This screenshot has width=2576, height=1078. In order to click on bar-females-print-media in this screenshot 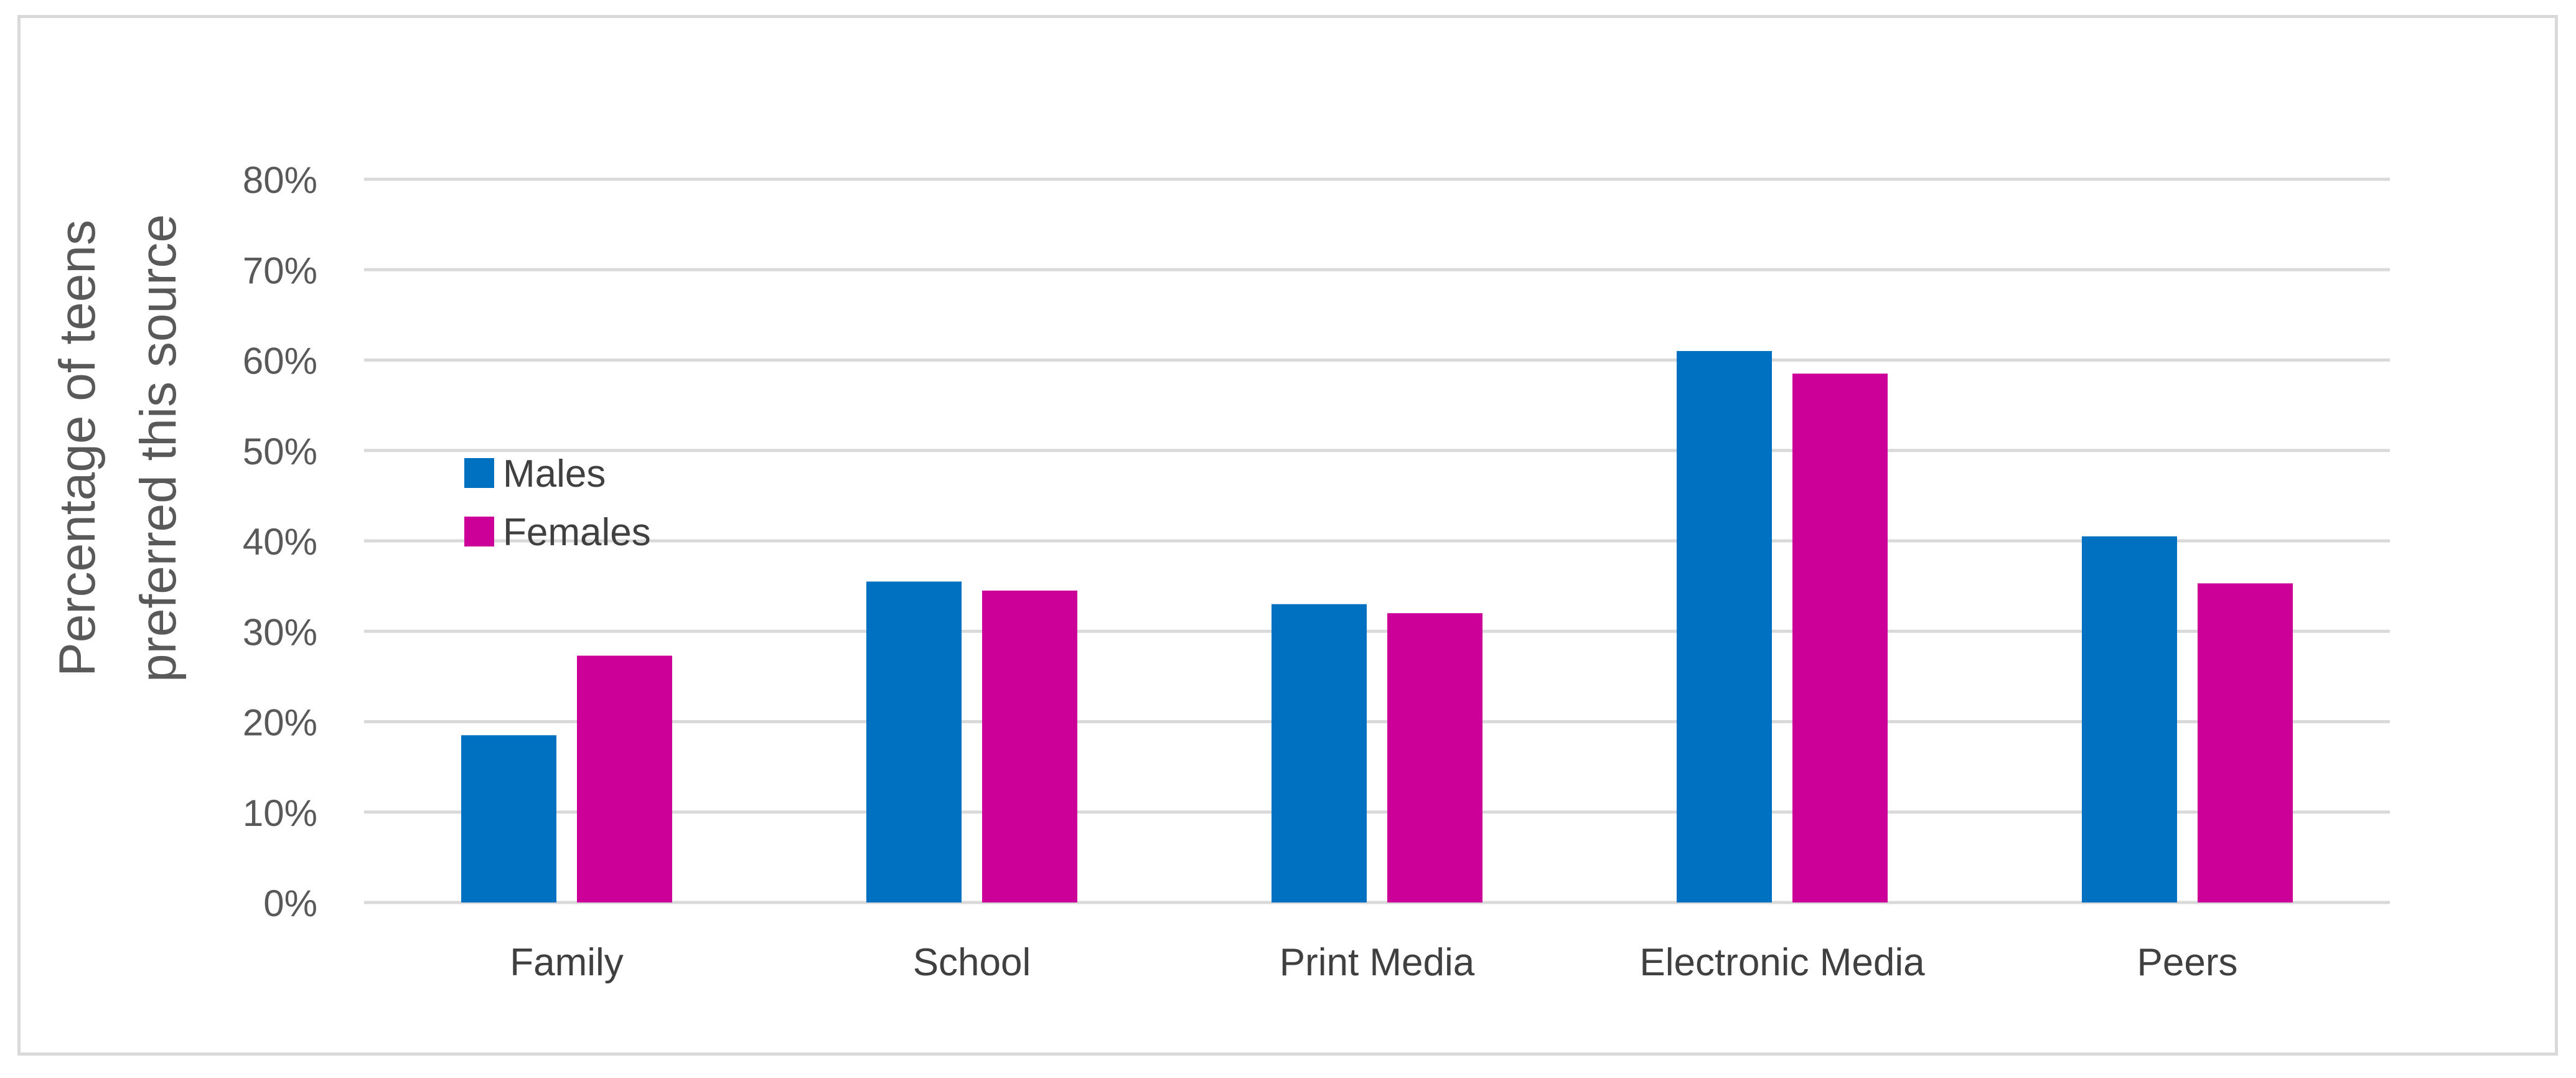, I will do `click(1434, 758)`.